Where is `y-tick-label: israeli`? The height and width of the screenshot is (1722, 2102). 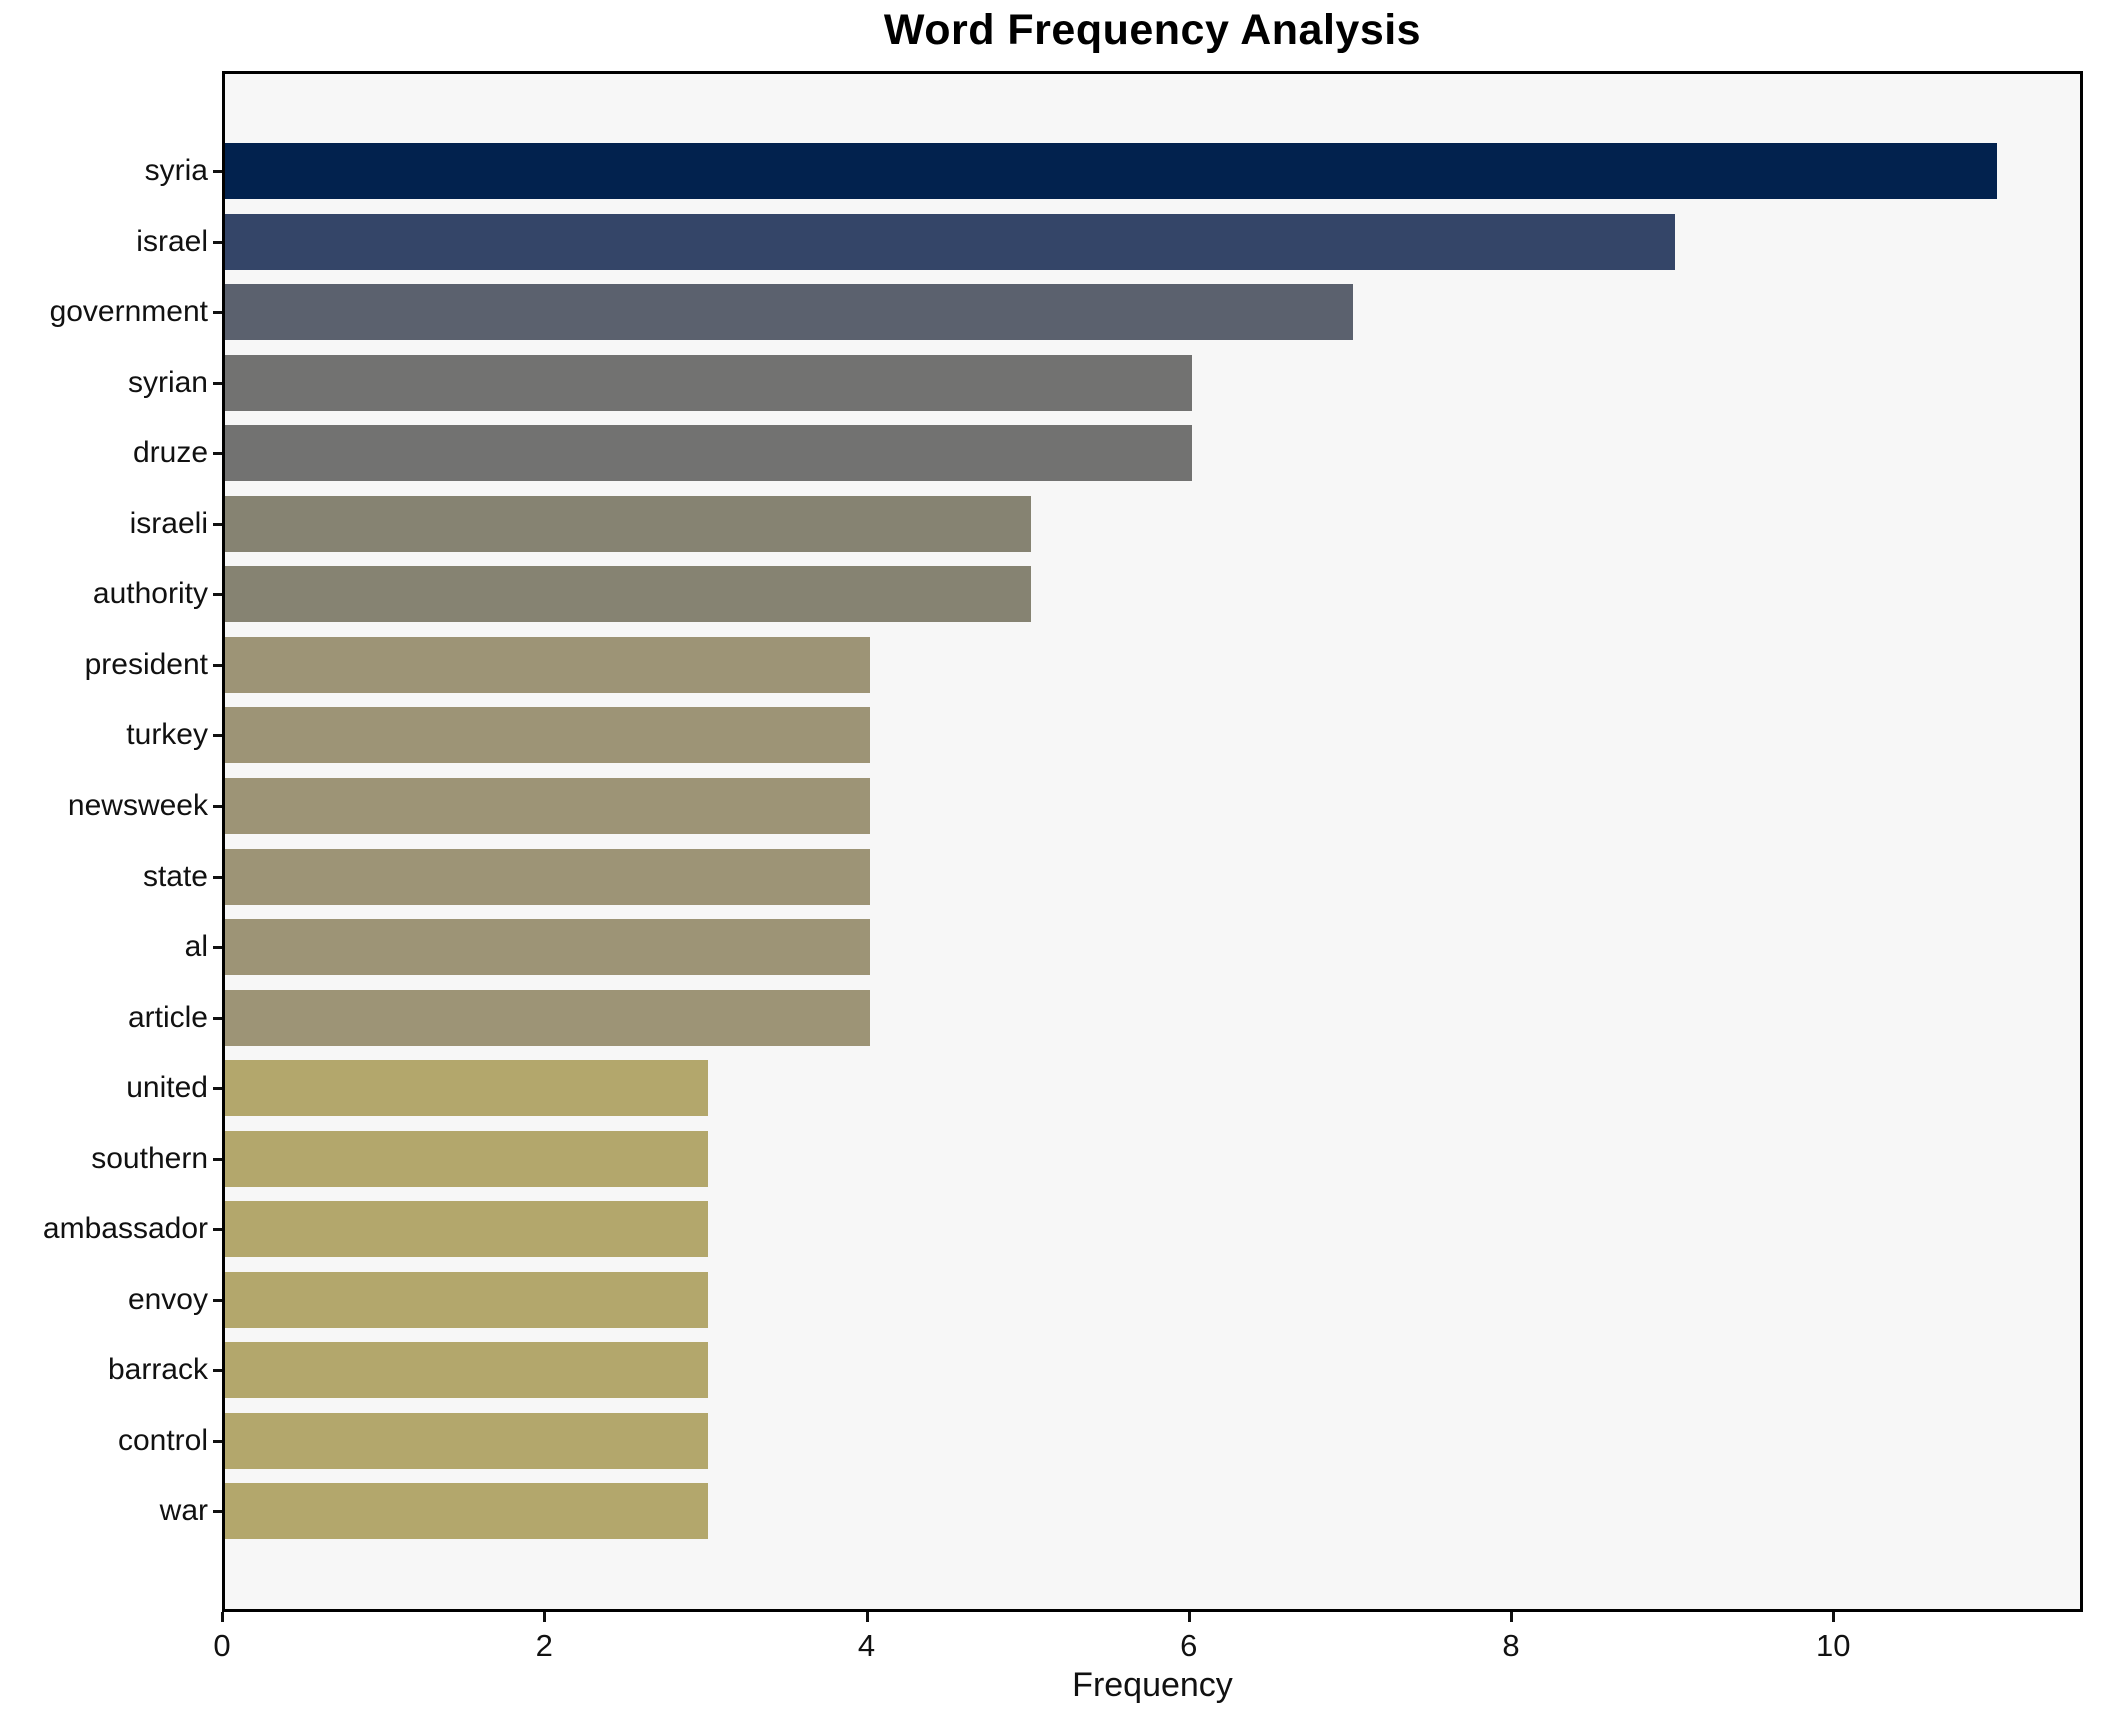
y-tick-label: israeli is located at coordinates (168, 523).